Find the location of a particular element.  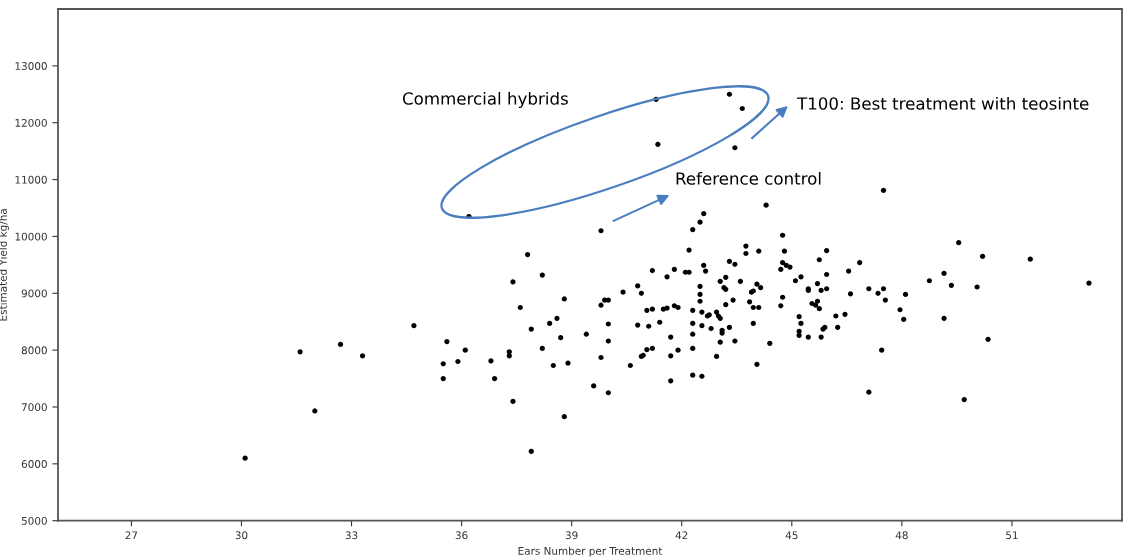

x-tick-label: 33 is located at coordinates (351, 535).